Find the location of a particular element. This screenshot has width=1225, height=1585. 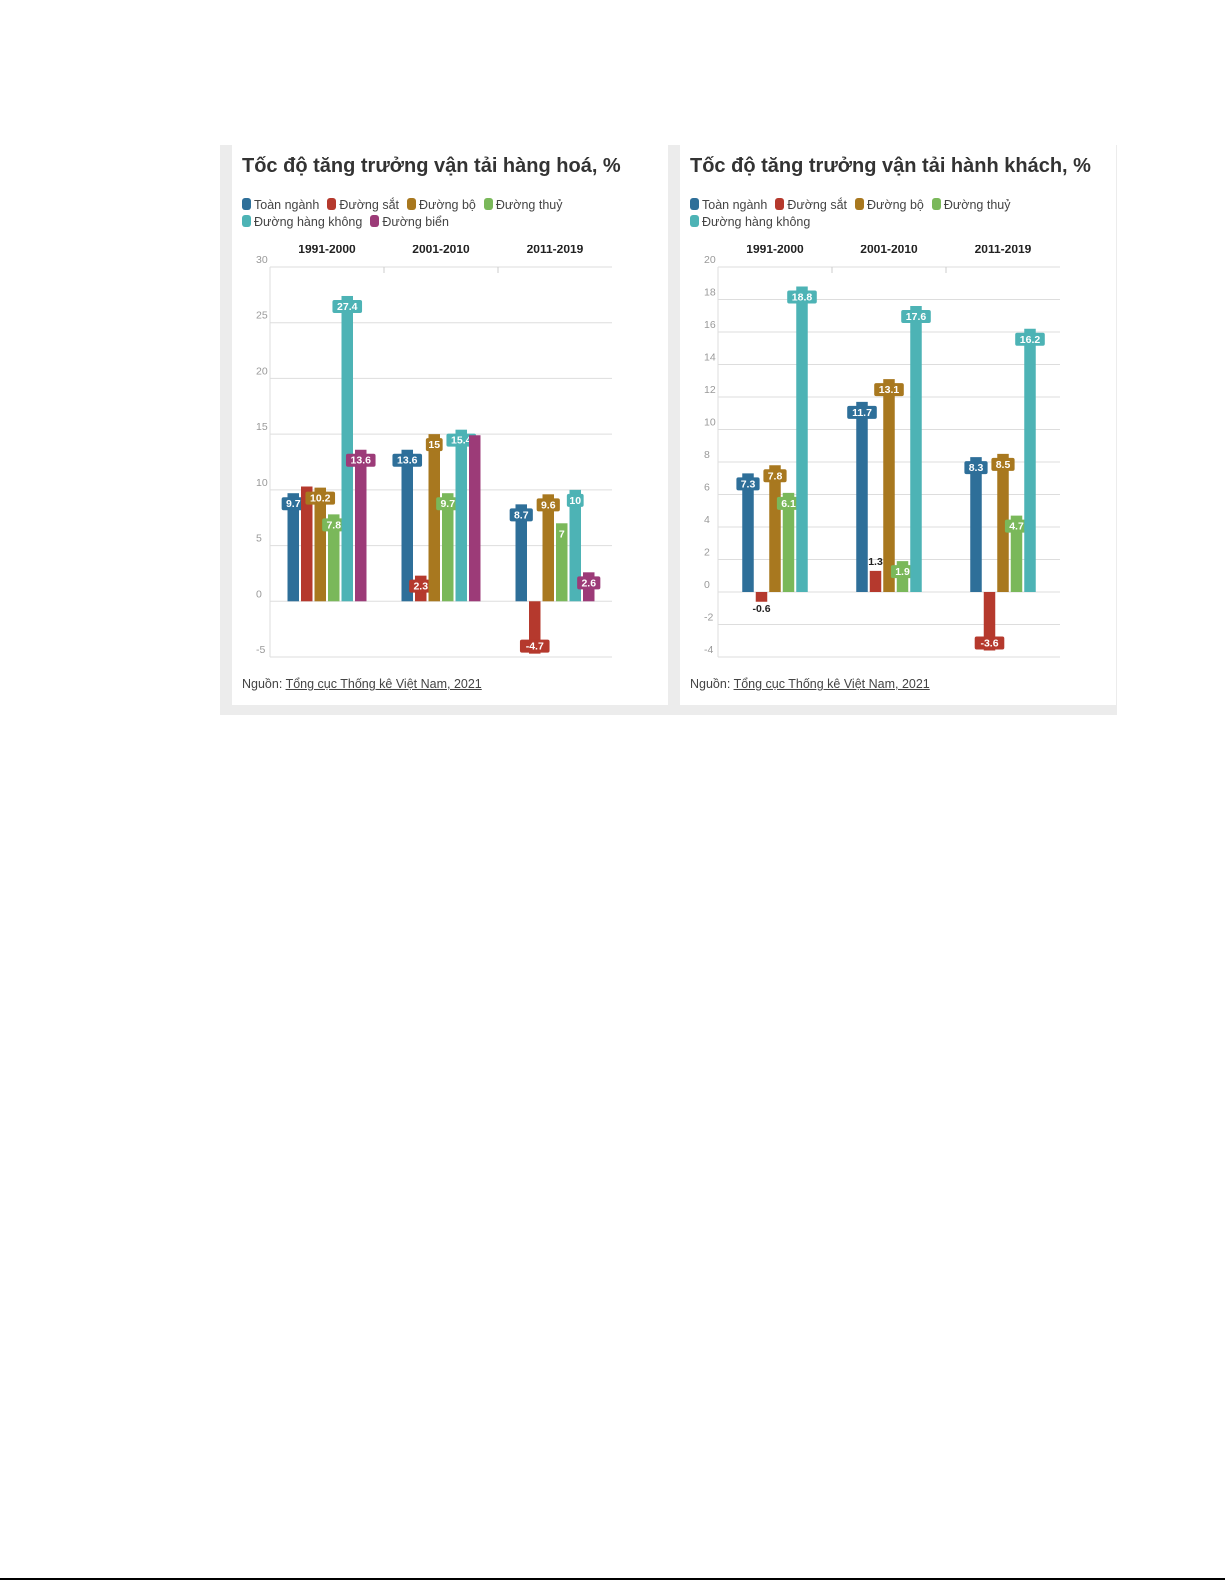

data-label: 17.6 is located at coordinates (916, 317).